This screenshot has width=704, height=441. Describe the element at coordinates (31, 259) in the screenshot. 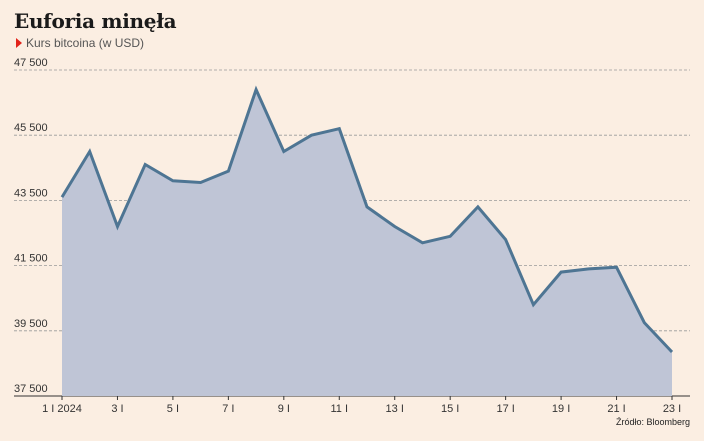

I see `y-tick-label: 41 500` at that location.